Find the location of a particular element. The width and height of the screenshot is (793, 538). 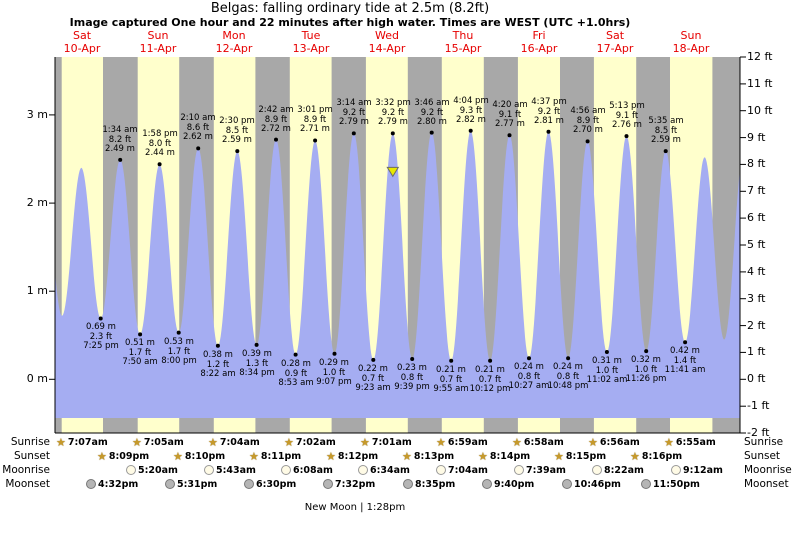

tide-low-label: 0.28 m 0.9 ft 8:53 am is located at coordinates (295, 374).